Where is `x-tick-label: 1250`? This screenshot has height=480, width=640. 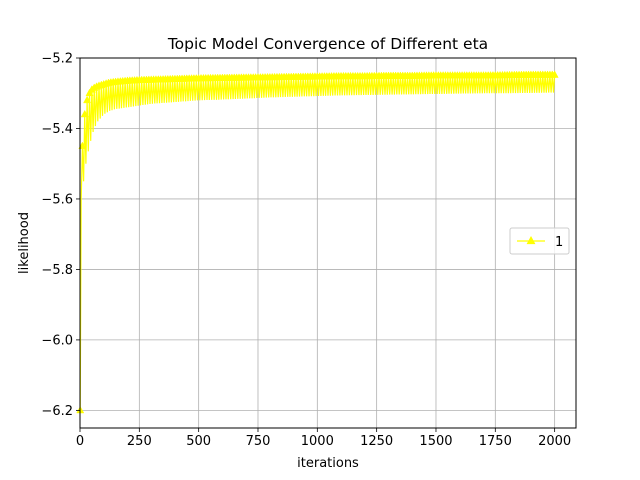 x-tick-label: 1250 is located at coordinates (376, 441).